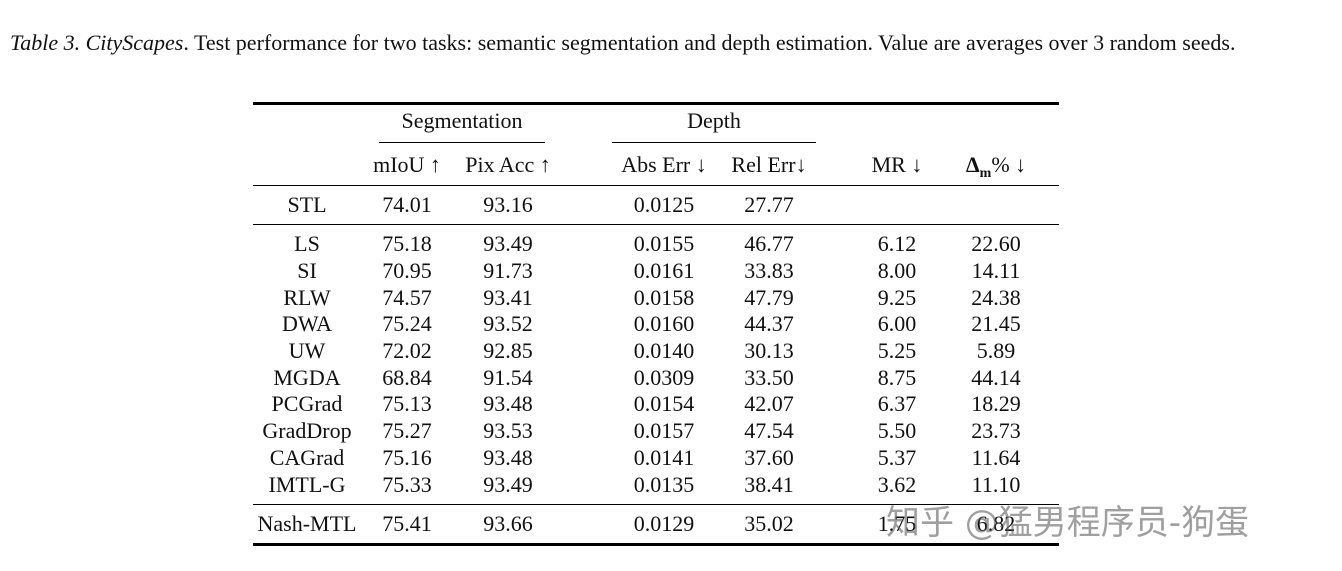 The image size is (1342, 571). Describe the element at coordinates (769, 404) in the screenshot. I see `cell-relerr: 42.07` at that location.